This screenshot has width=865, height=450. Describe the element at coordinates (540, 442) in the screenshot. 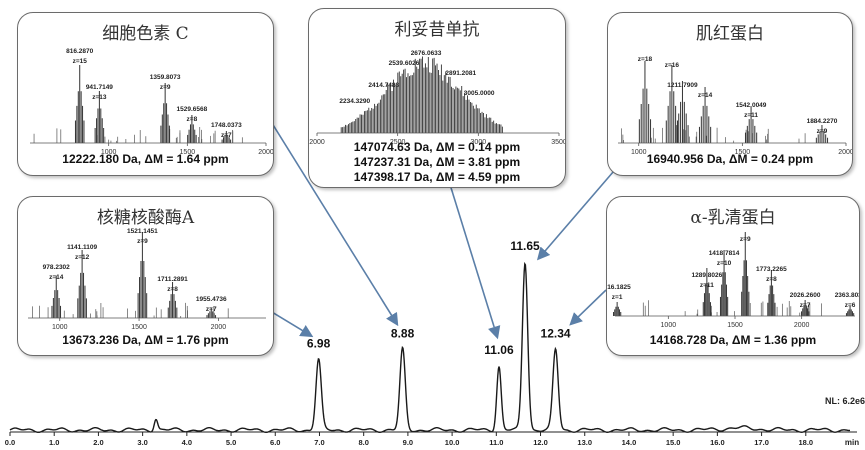

I see `x-tick-label: 12.0` at that location.